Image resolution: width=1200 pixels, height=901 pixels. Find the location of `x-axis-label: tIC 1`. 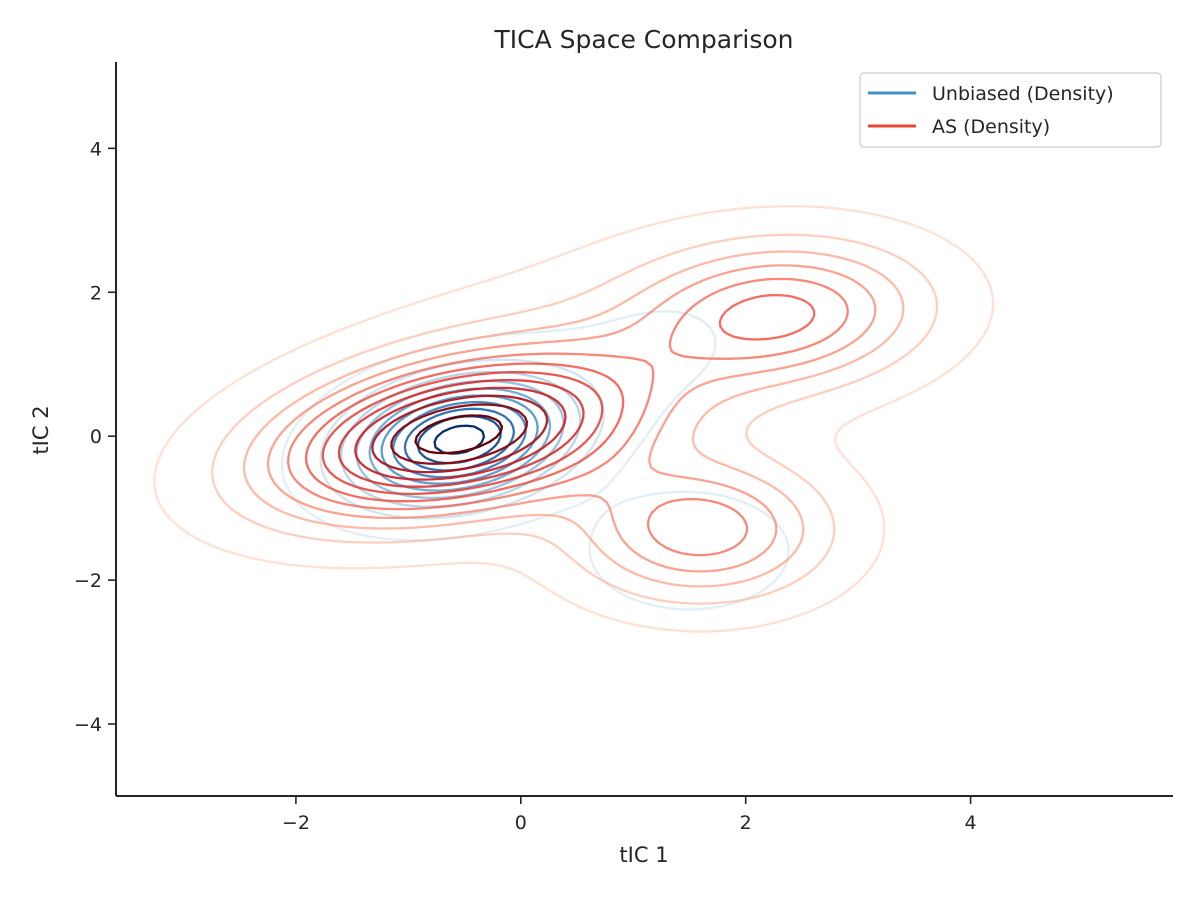

x-axis-label: tIC 1 is located at coordinates (643, 855).